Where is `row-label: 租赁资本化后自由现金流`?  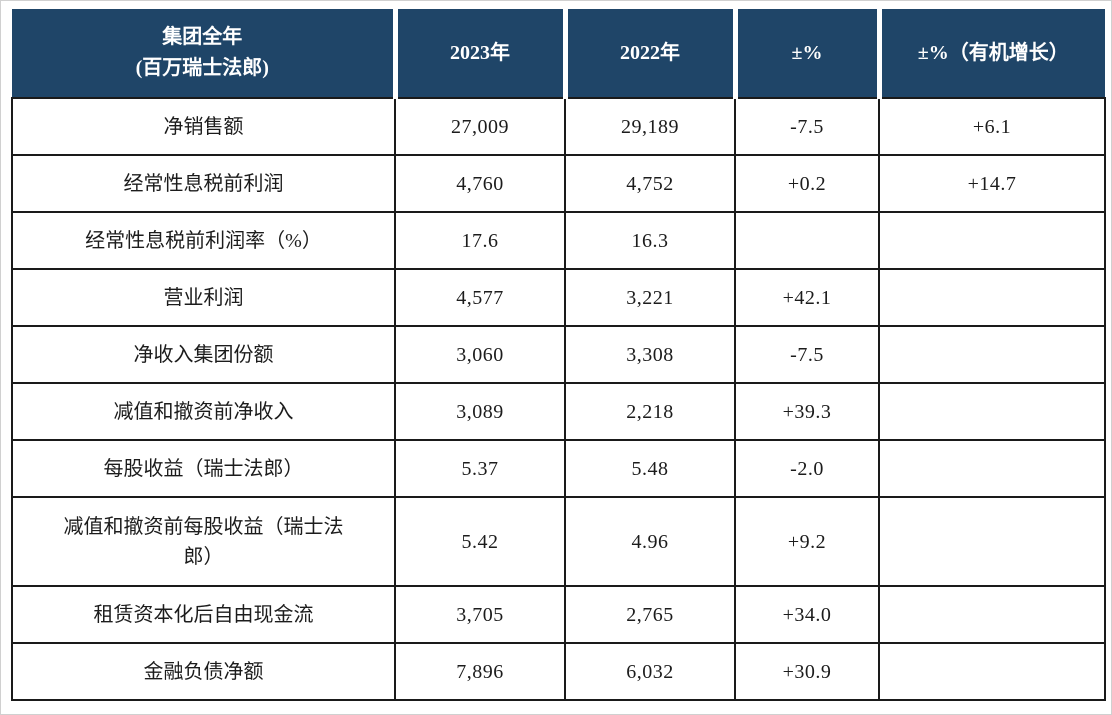
row-label: 租赁资本化后自由现金流 is located at coordinates (203, 614).